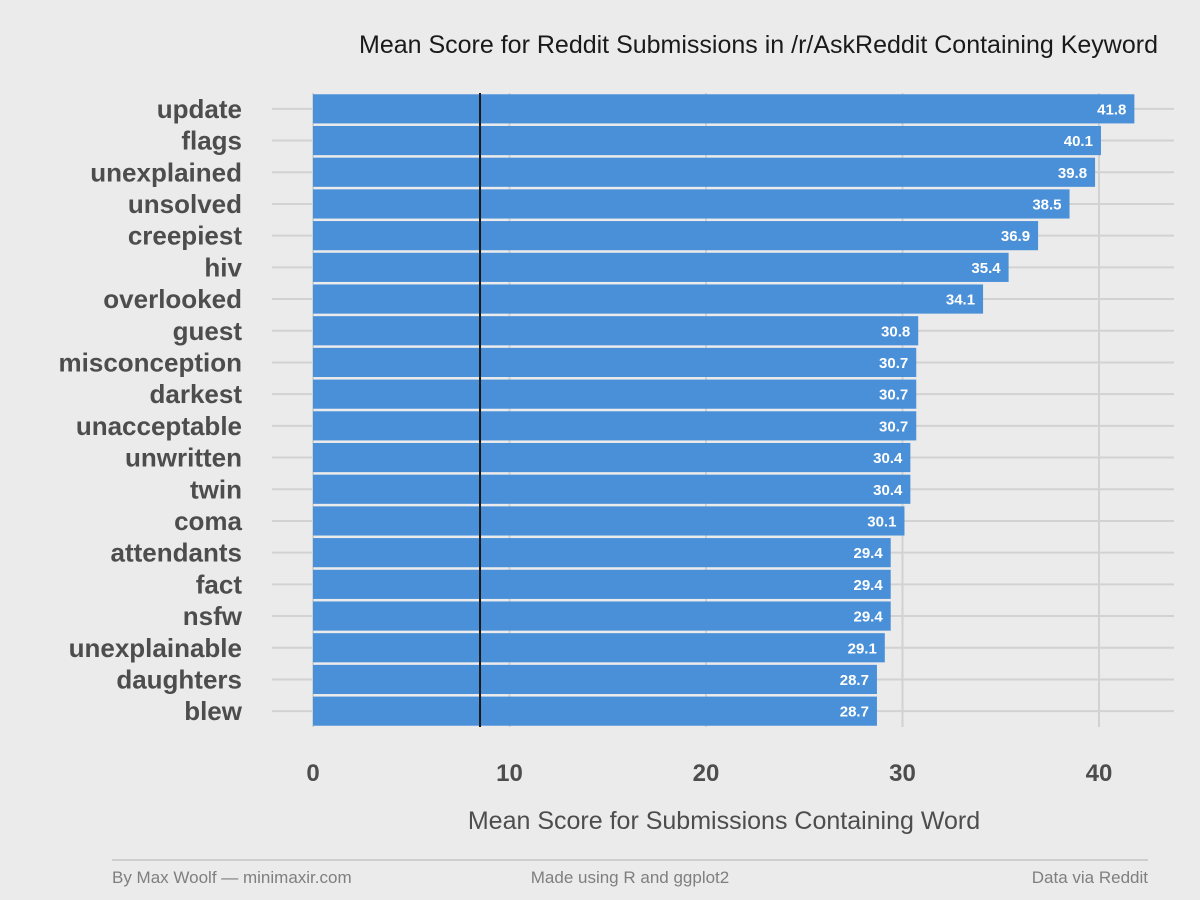 The image size is (1200, 900). Describe the element at coordinates (183, 458) in the screenshot. I see `category-label: unwritten` at that location.